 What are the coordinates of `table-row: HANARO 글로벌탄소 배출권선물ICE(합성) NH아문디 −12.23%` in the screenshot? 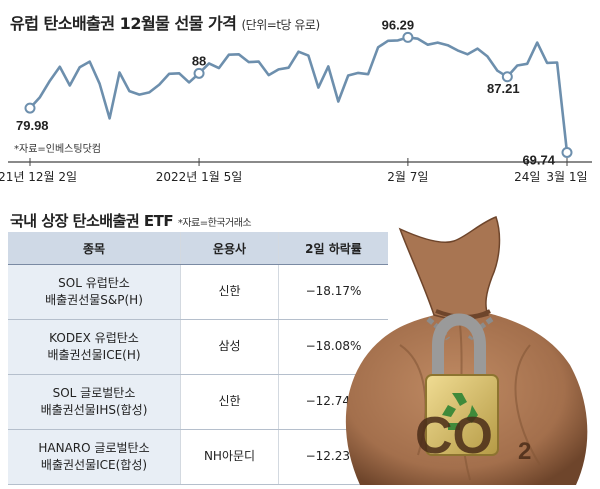 It's located at (198, 457).